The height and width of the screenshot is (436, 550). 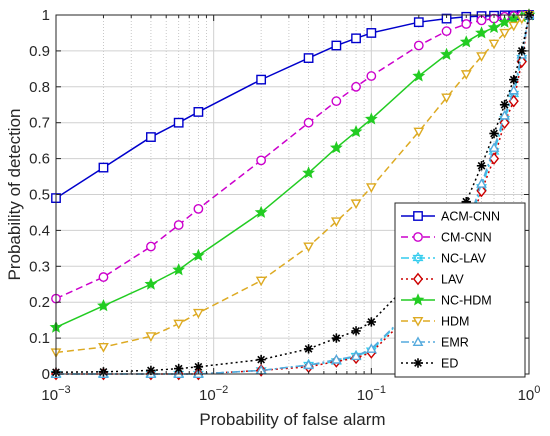 I want to click on legend-entry-cm-cnn: CM-CNN, so click(x=446, y=238).